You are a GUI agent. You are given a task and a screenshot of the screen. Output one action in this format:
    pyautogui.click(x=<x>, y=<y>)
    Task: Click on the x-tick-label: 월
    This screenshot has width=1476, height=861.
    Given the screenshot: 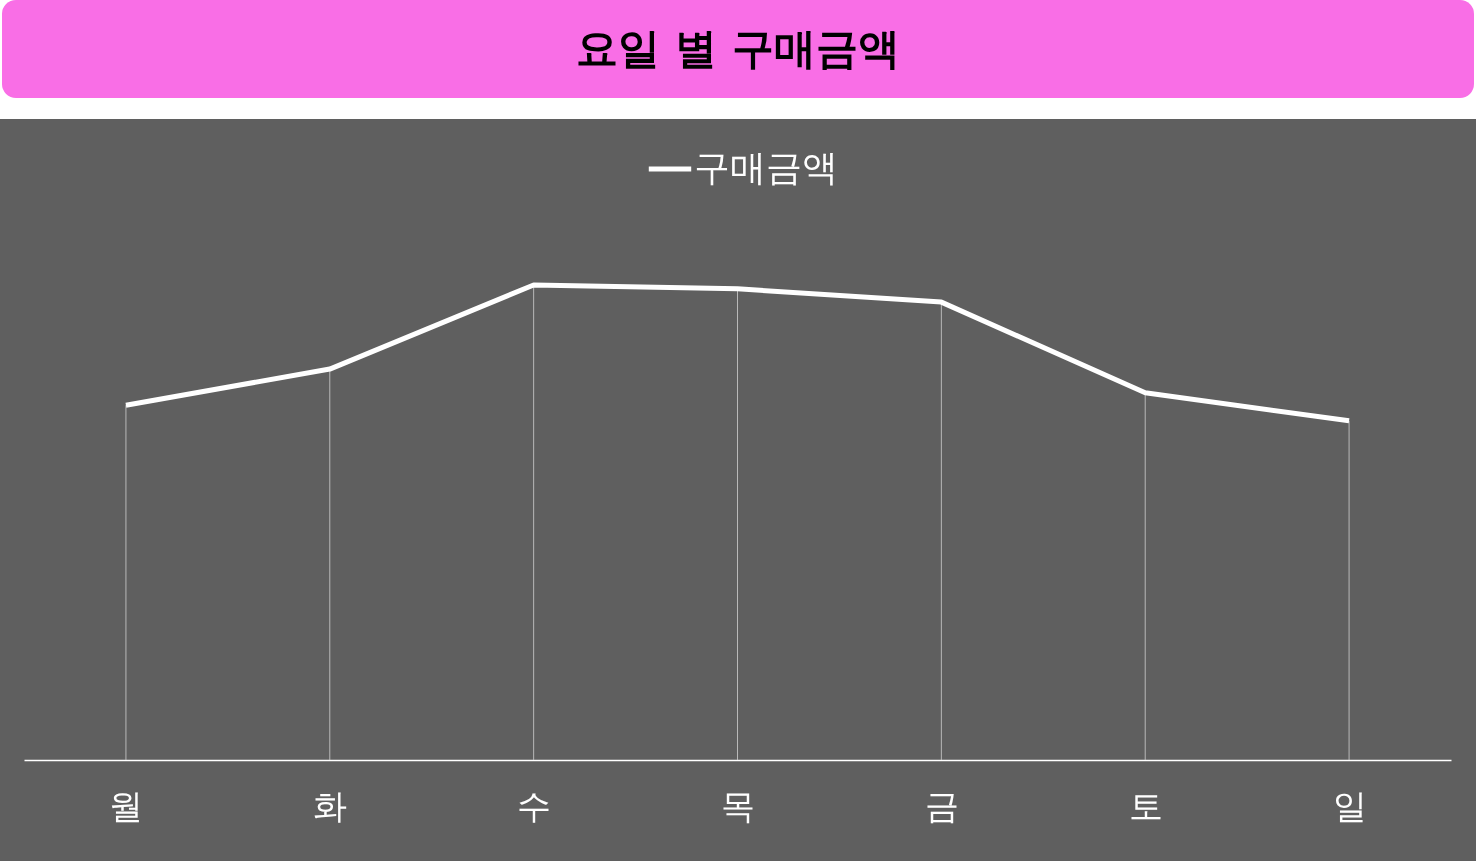 What is the action you would take?
    pyautogui.click(x=126, y=805)
    